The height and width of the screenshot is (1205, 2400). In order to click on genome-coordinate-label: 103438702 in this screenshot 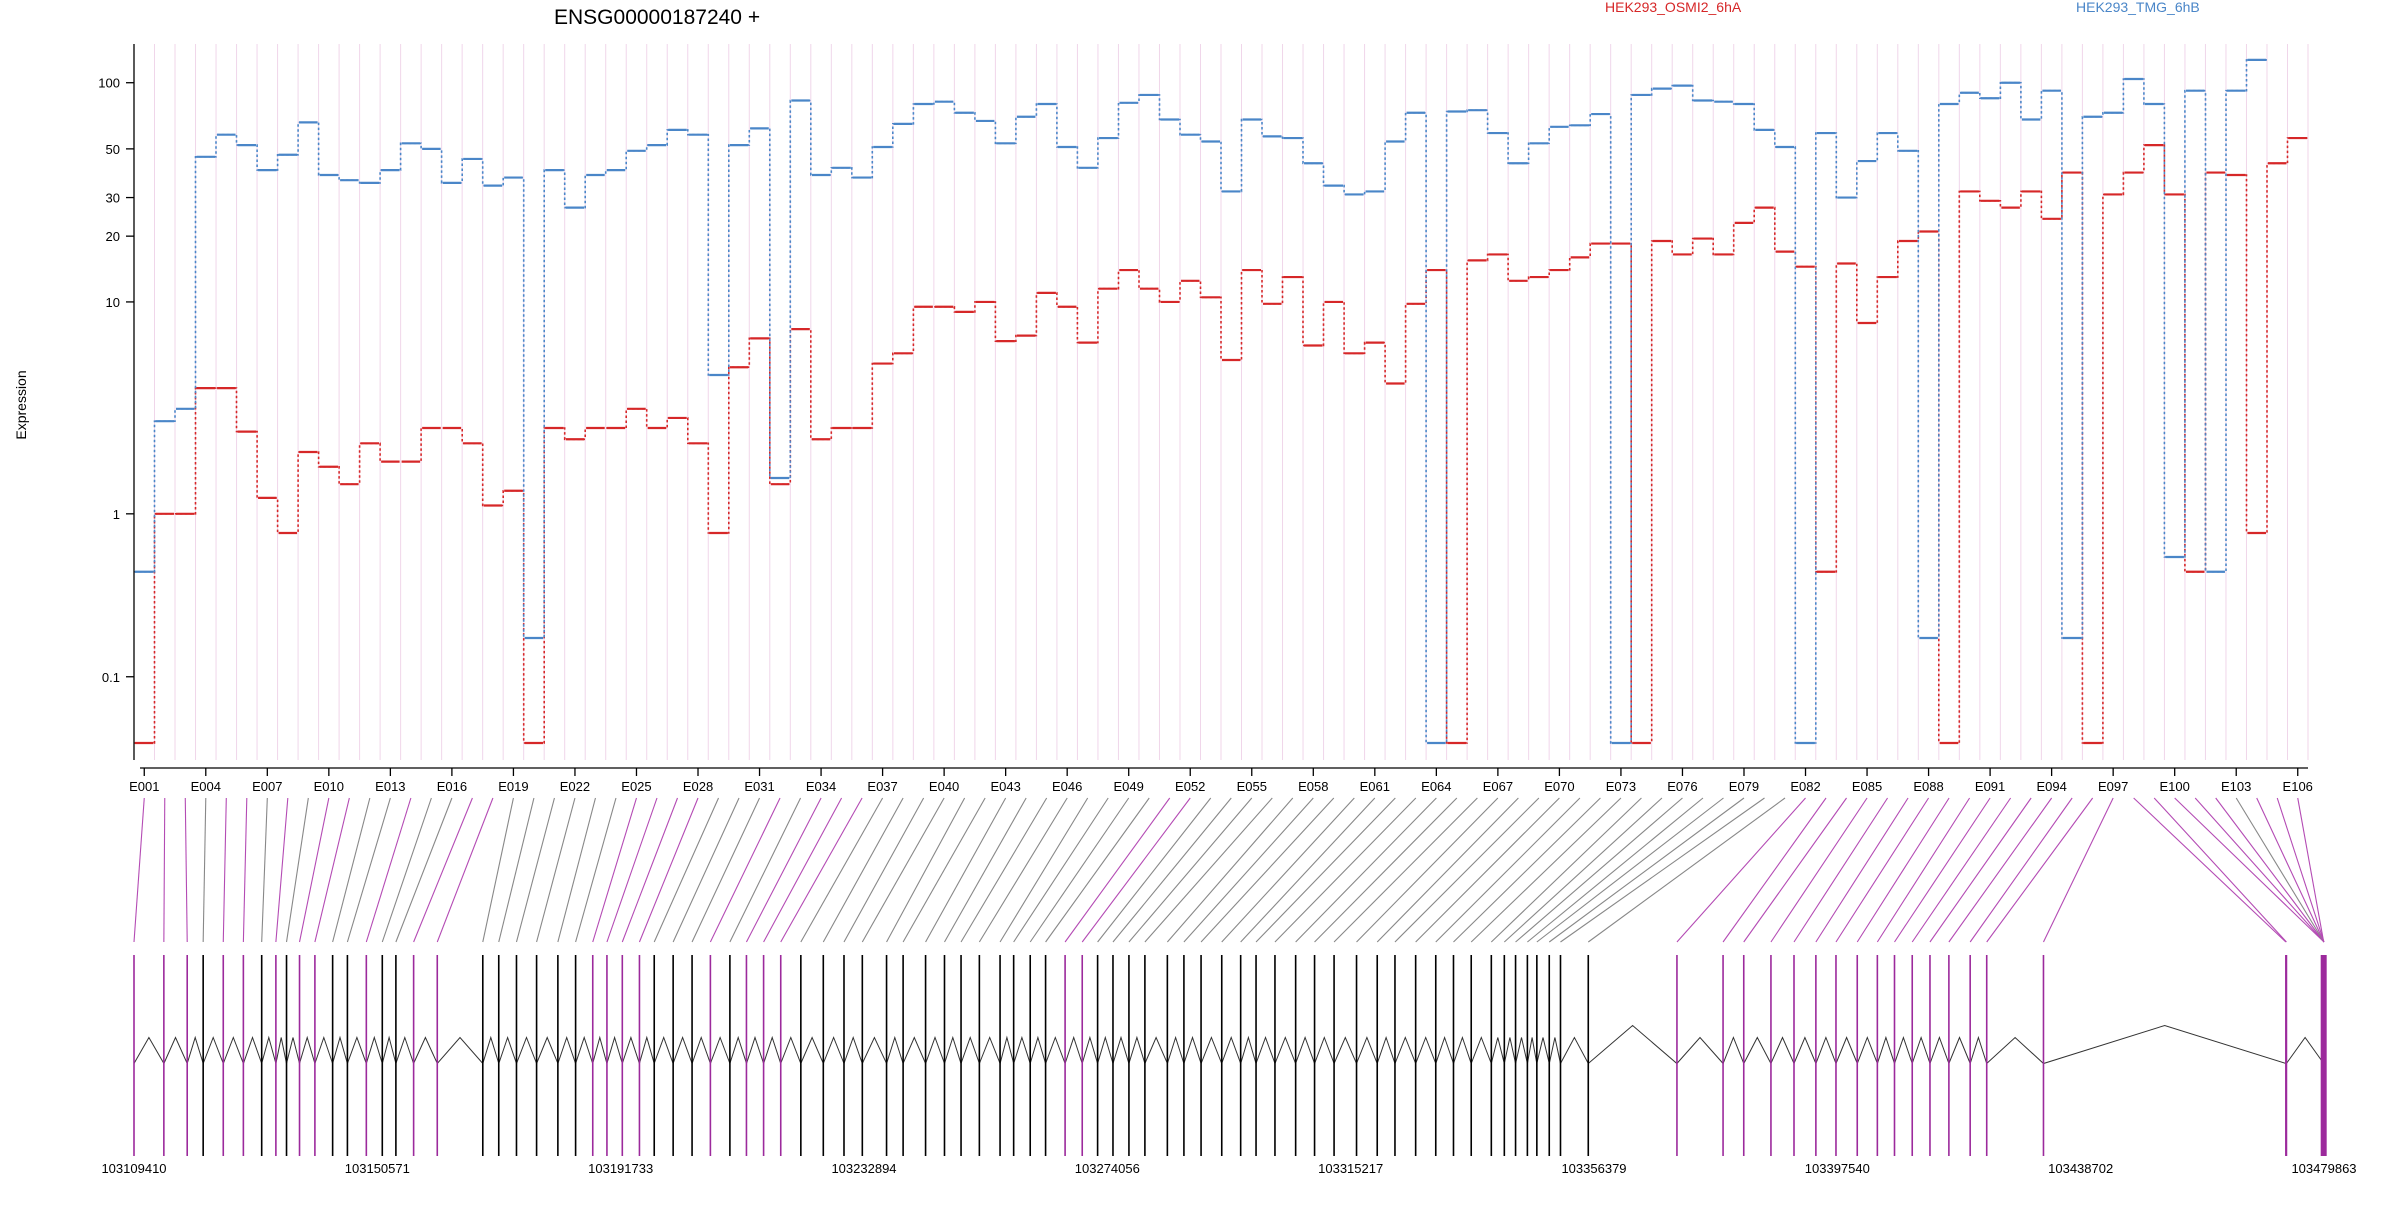, I will do `click(2080, 1168)`.